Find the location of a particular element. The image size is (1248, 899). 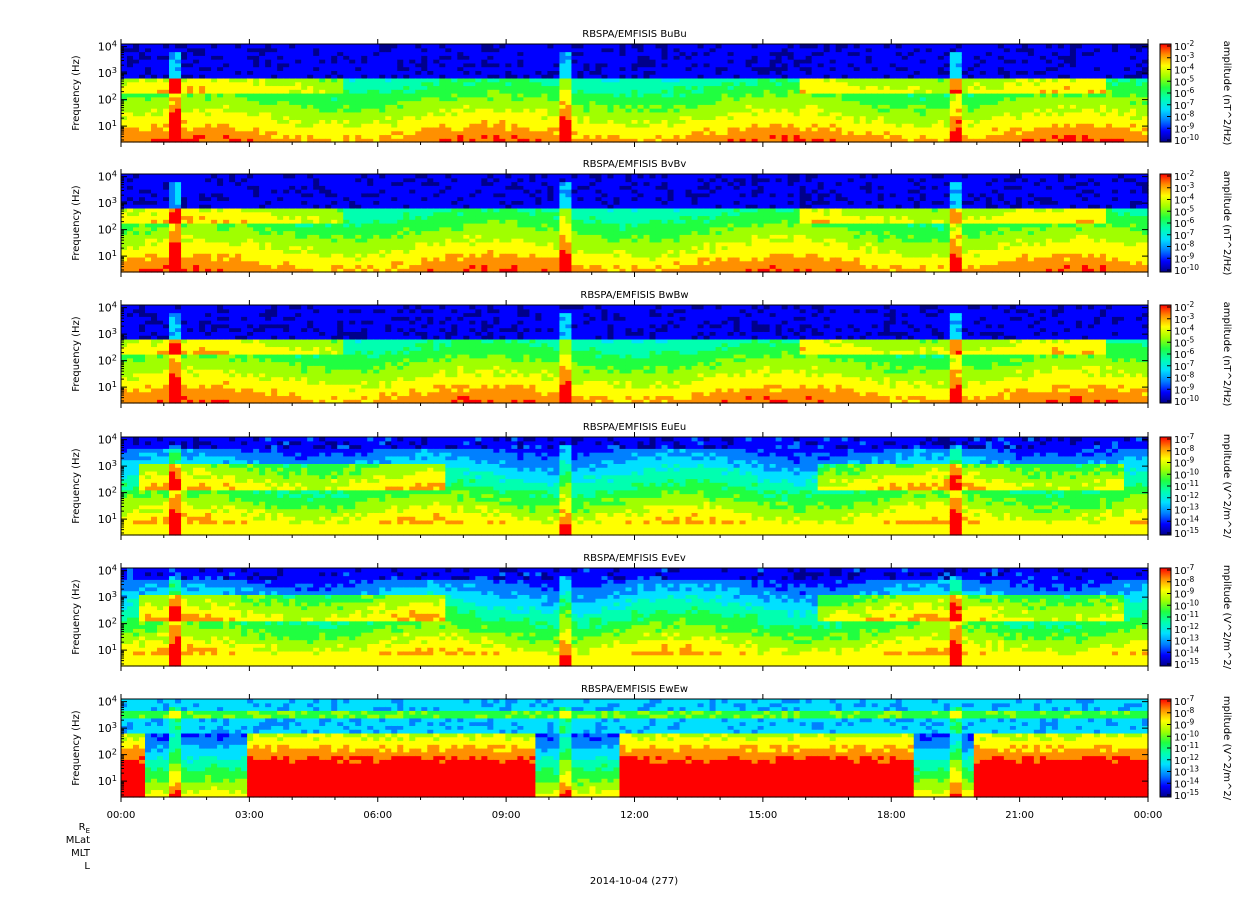

ephem-label-mlt: MLT is located at coordinates (81, 853).